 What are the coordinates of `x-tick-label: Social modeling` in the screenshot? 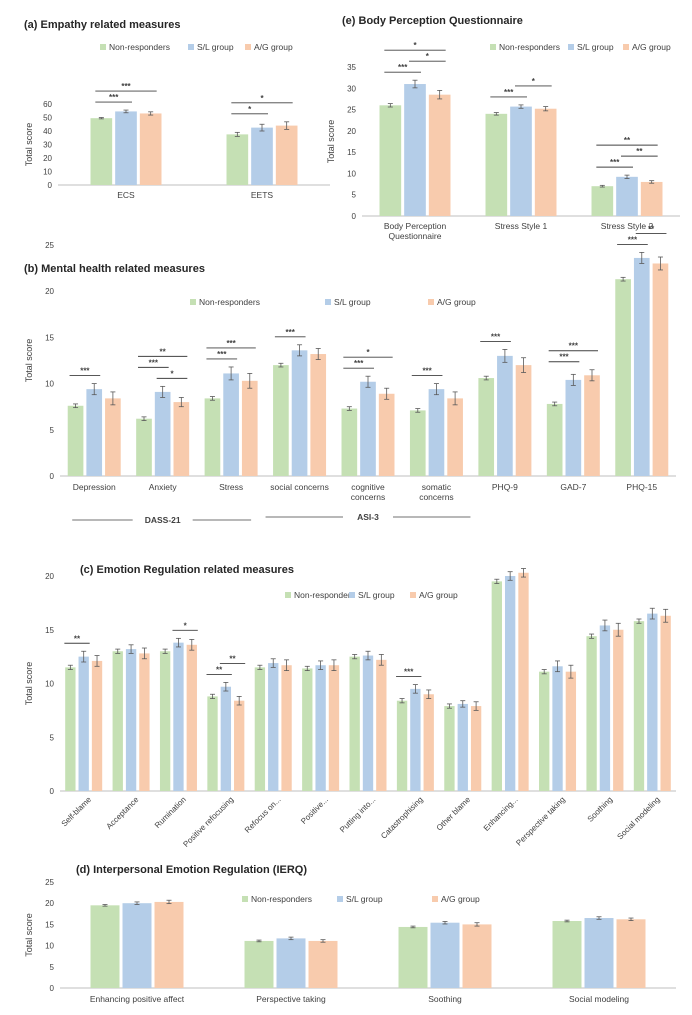 It's located at (638, 818).